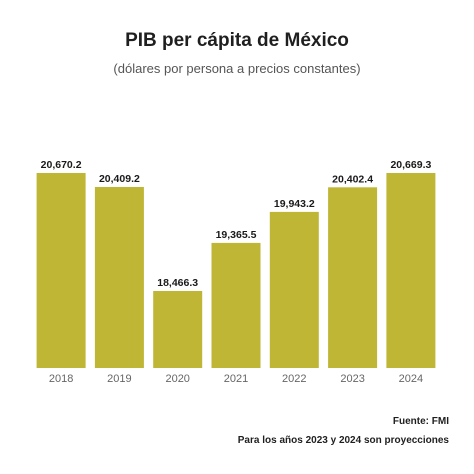  Describe the element at coordinates (236, 379) in the screenshot. I see `x-tick-2021: 2021` at that location.